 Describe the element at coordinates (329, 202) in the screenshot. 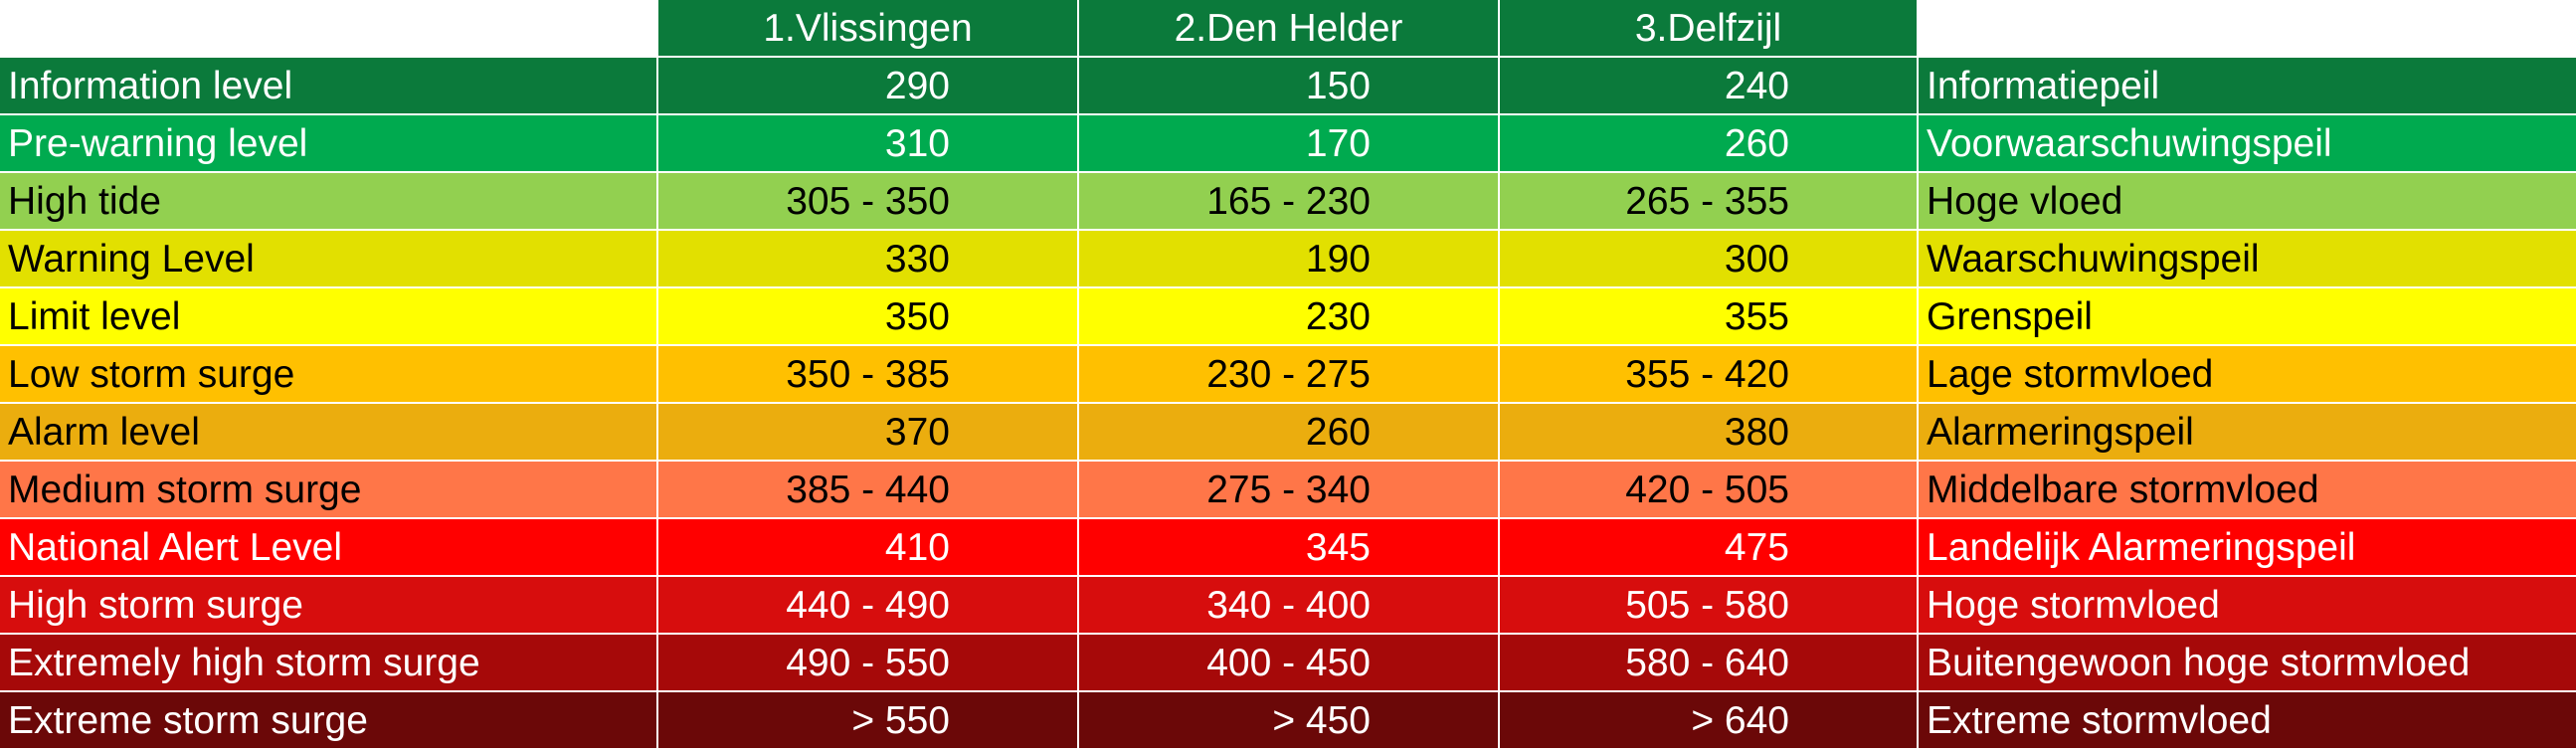

I see `level-name-en: High tide` at that location.